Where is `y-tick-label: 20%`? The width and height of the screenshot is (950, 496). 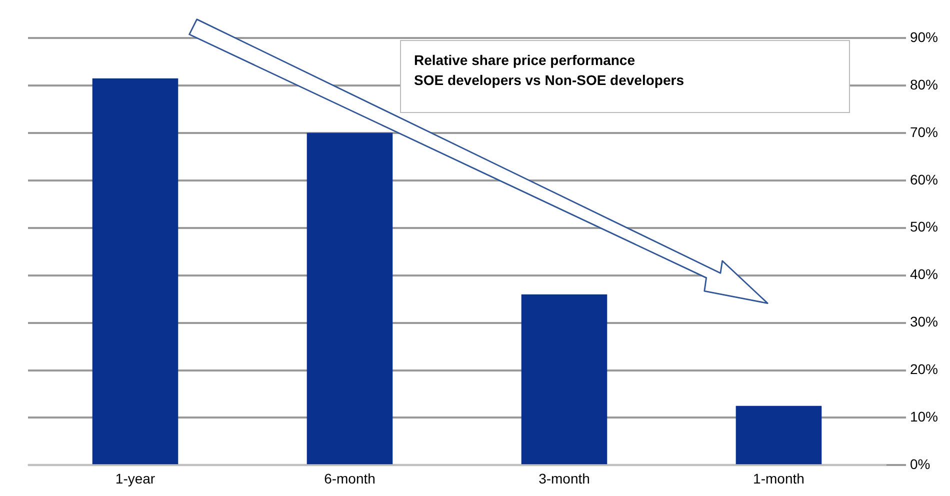
y-tick-label: 20% is located at coordinates (924, 369).